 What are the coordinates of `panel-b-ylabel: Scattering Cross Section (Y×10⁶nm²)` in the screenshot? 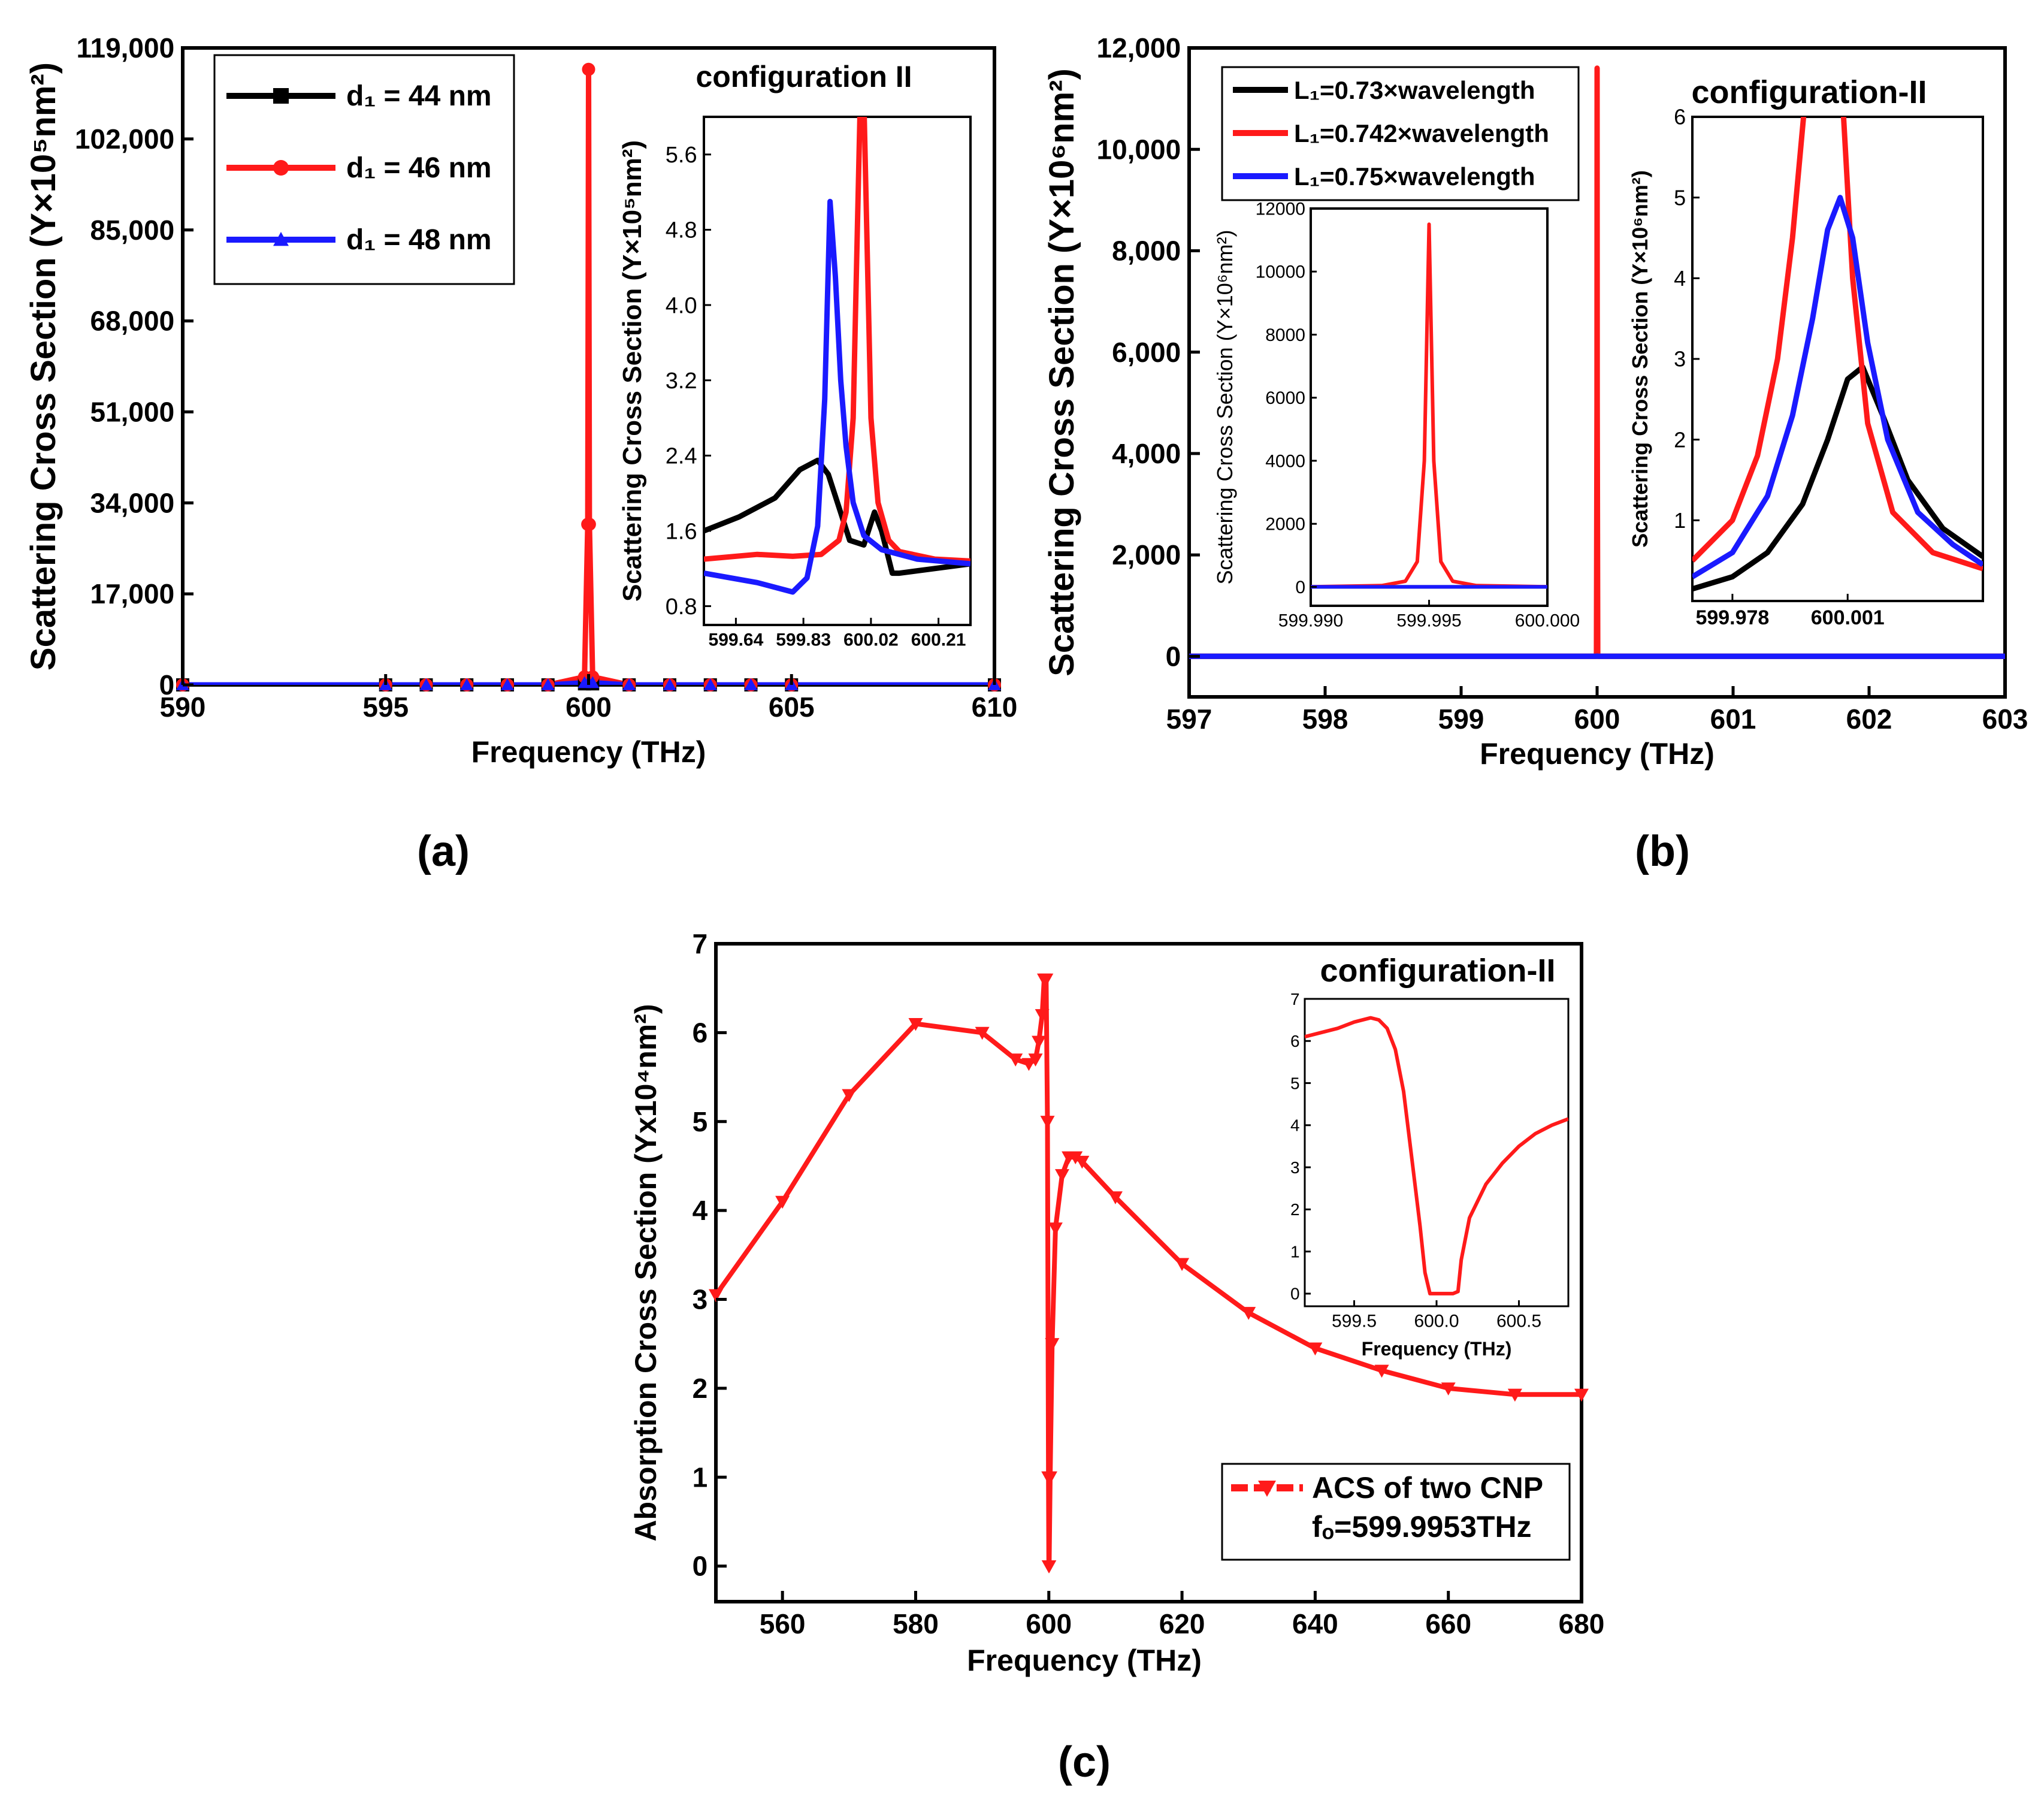 It's located at (1061, 372).